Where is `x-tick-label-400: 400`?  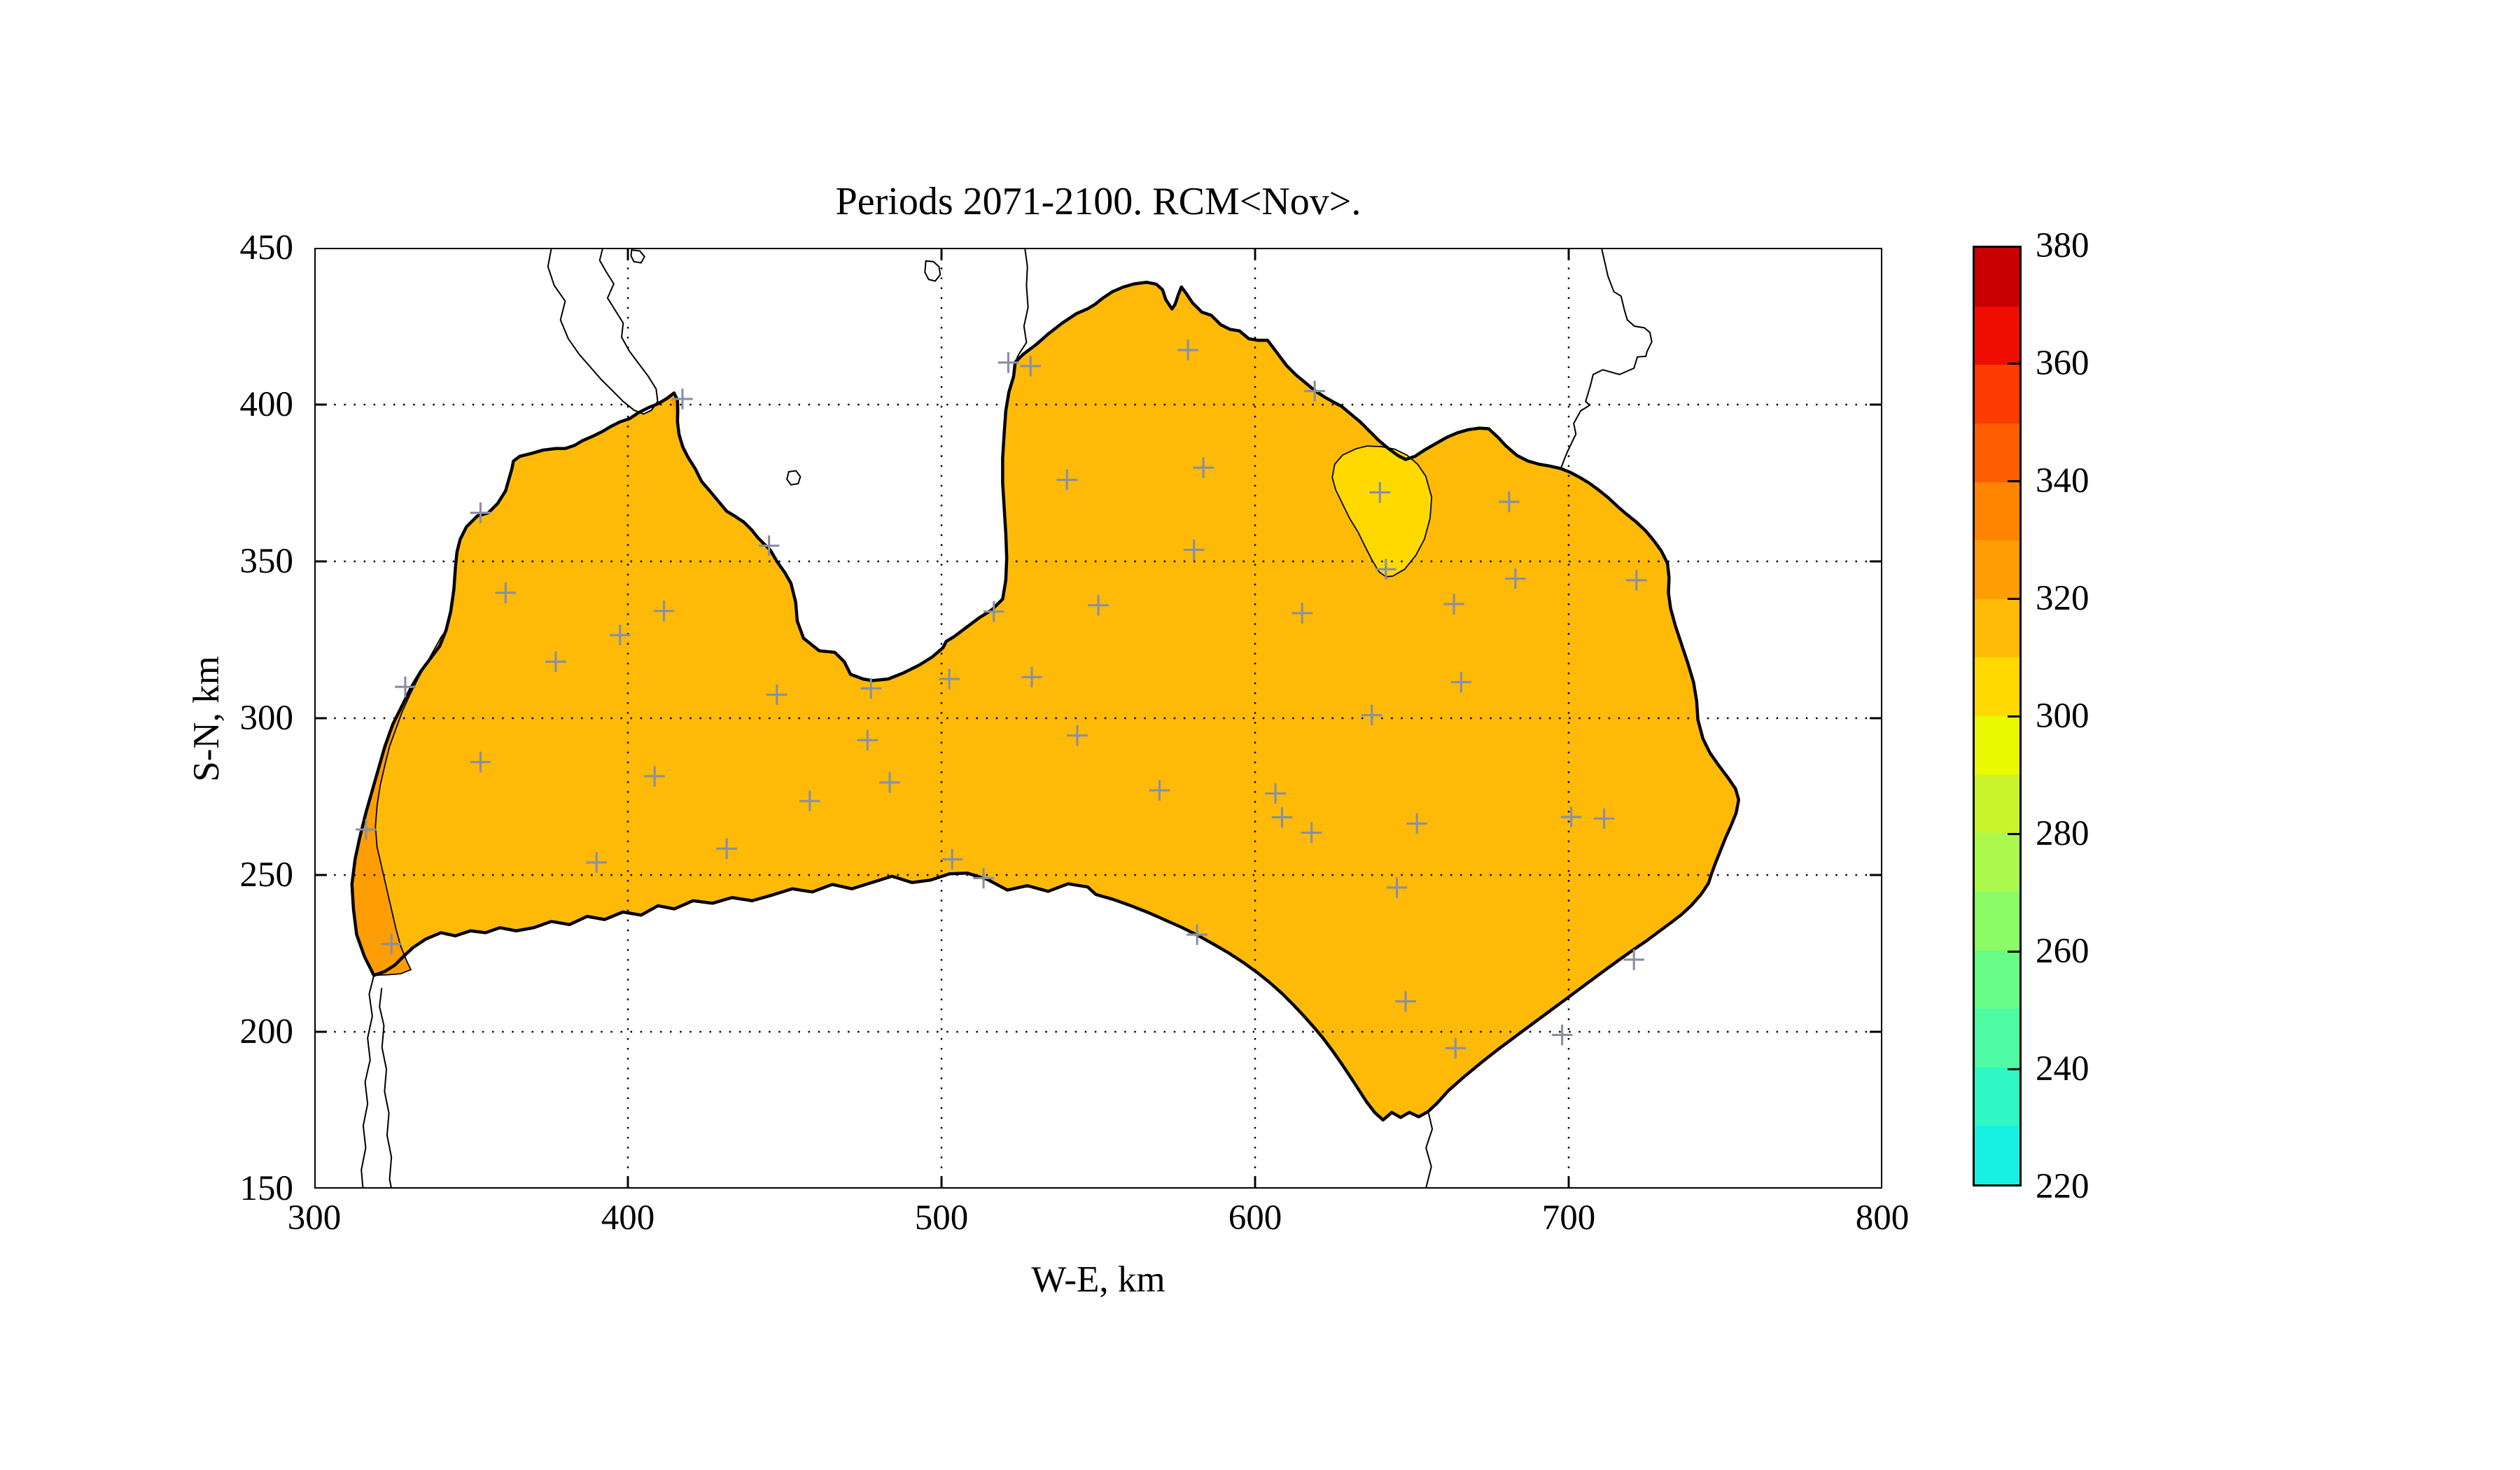 x-tick-label-400: 400 is located at coordinates (628, 1218).